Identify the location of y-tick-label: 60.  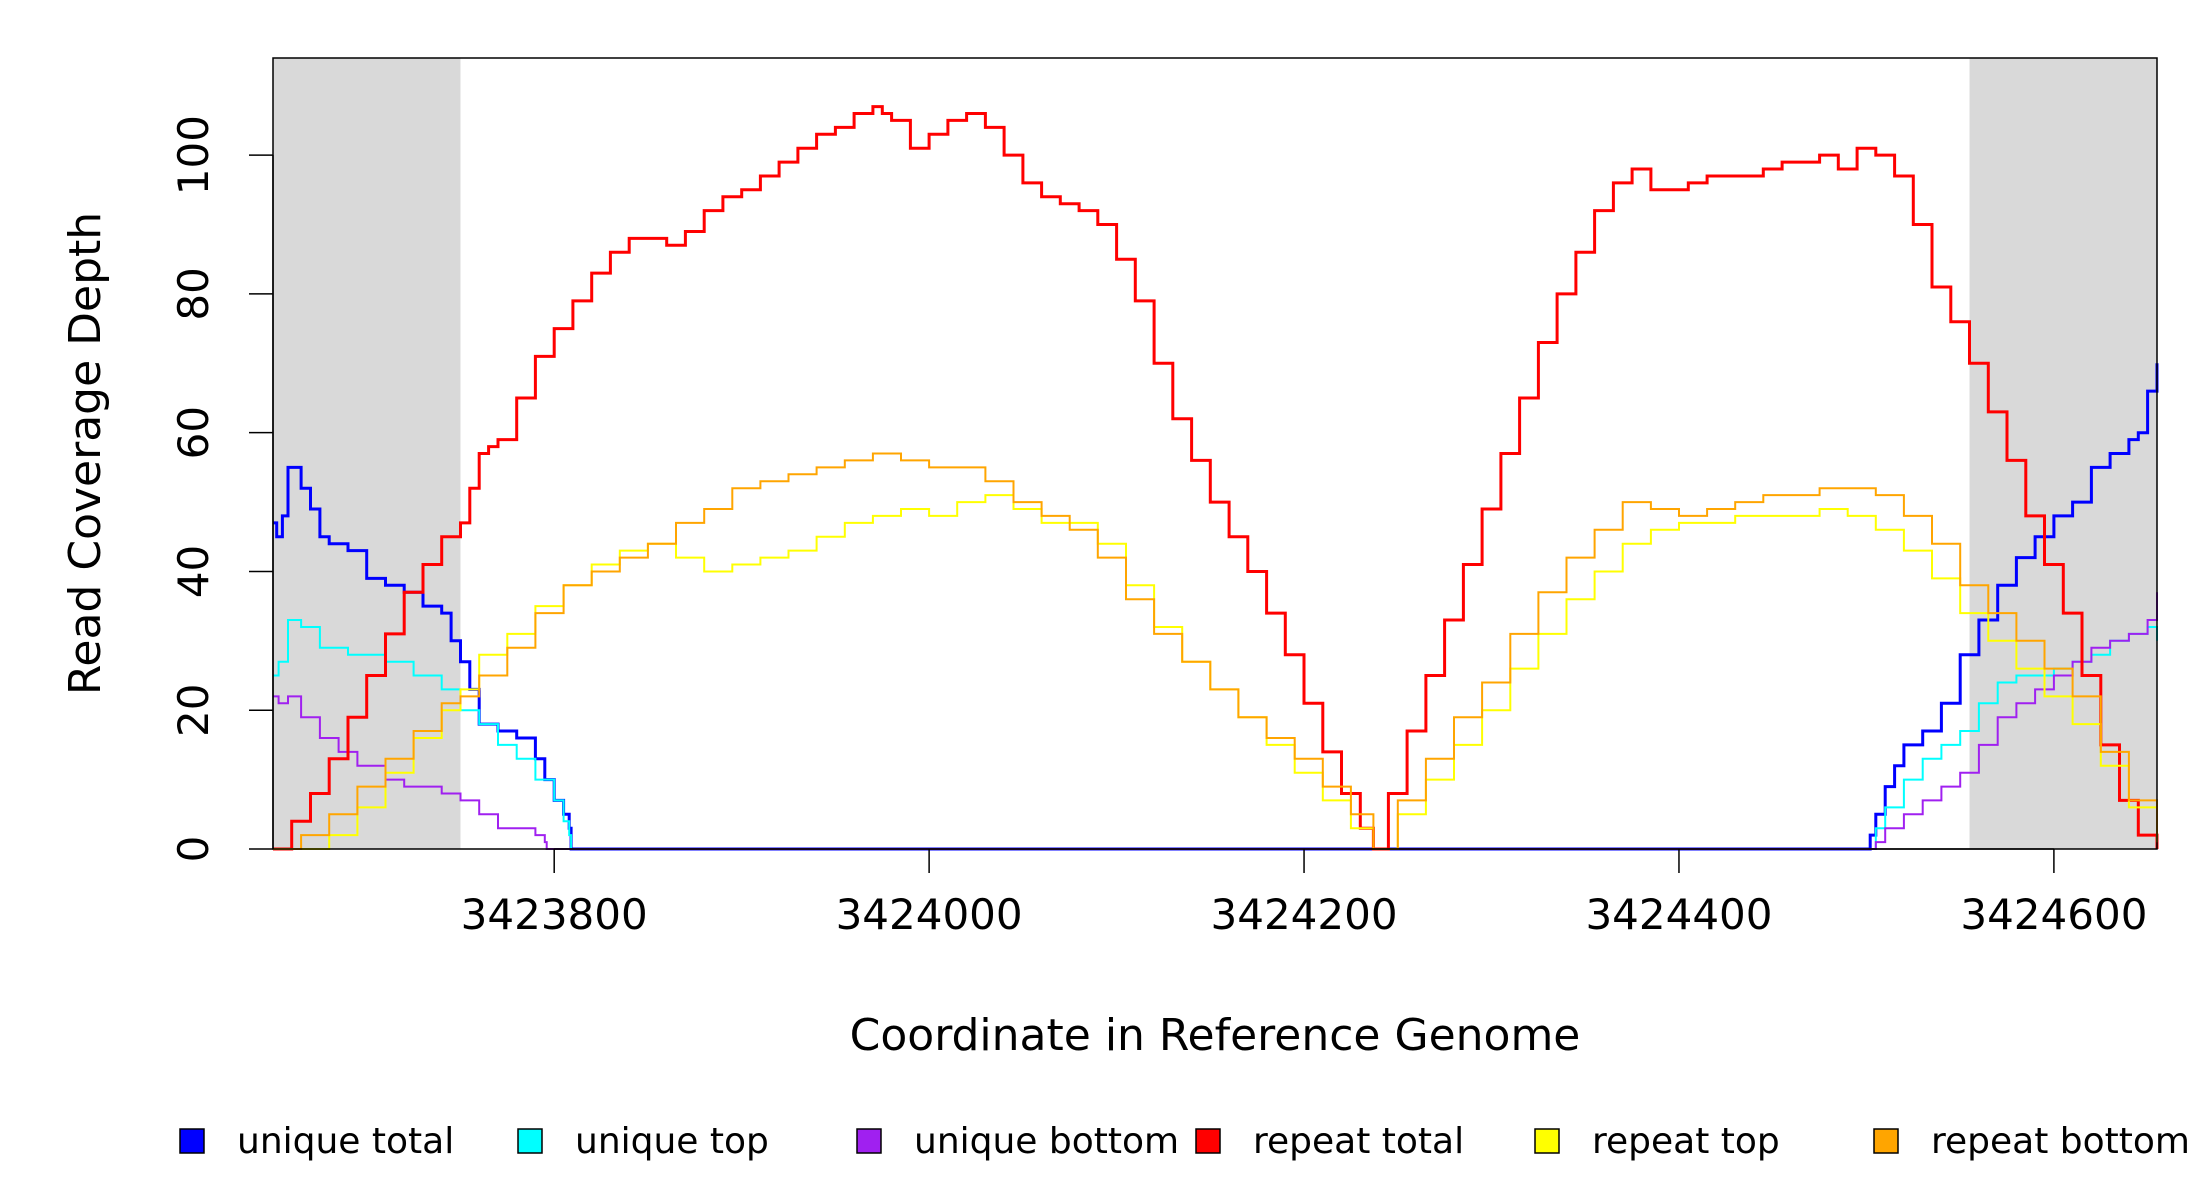
(193, 432).